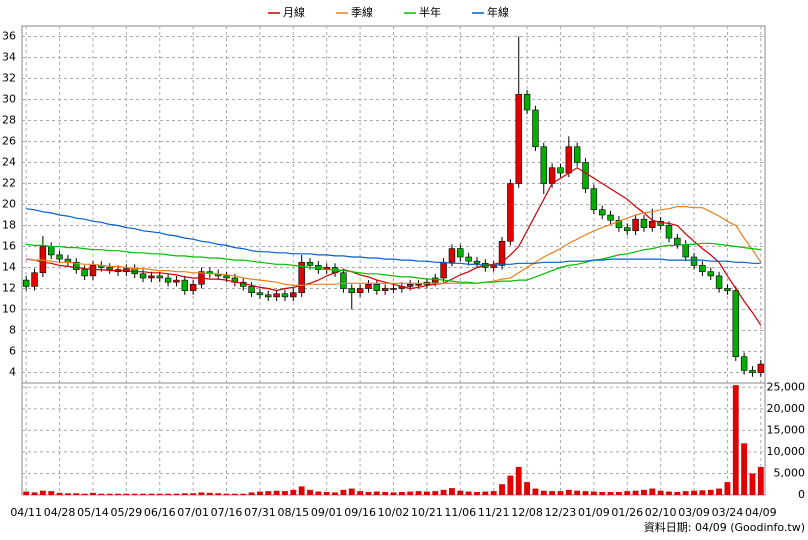 The width and height of the screenshot is (808, 540). What do you see at coordinates (9, 267) in the screenshot?
I see `y-tick-label: 14` at bounding box center [9, 267].